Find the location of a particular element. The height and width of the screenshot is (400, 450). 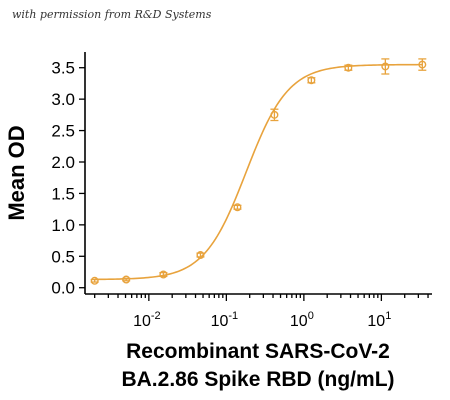

y-tick-label: 0.5 is located at coordinates (63, 256).